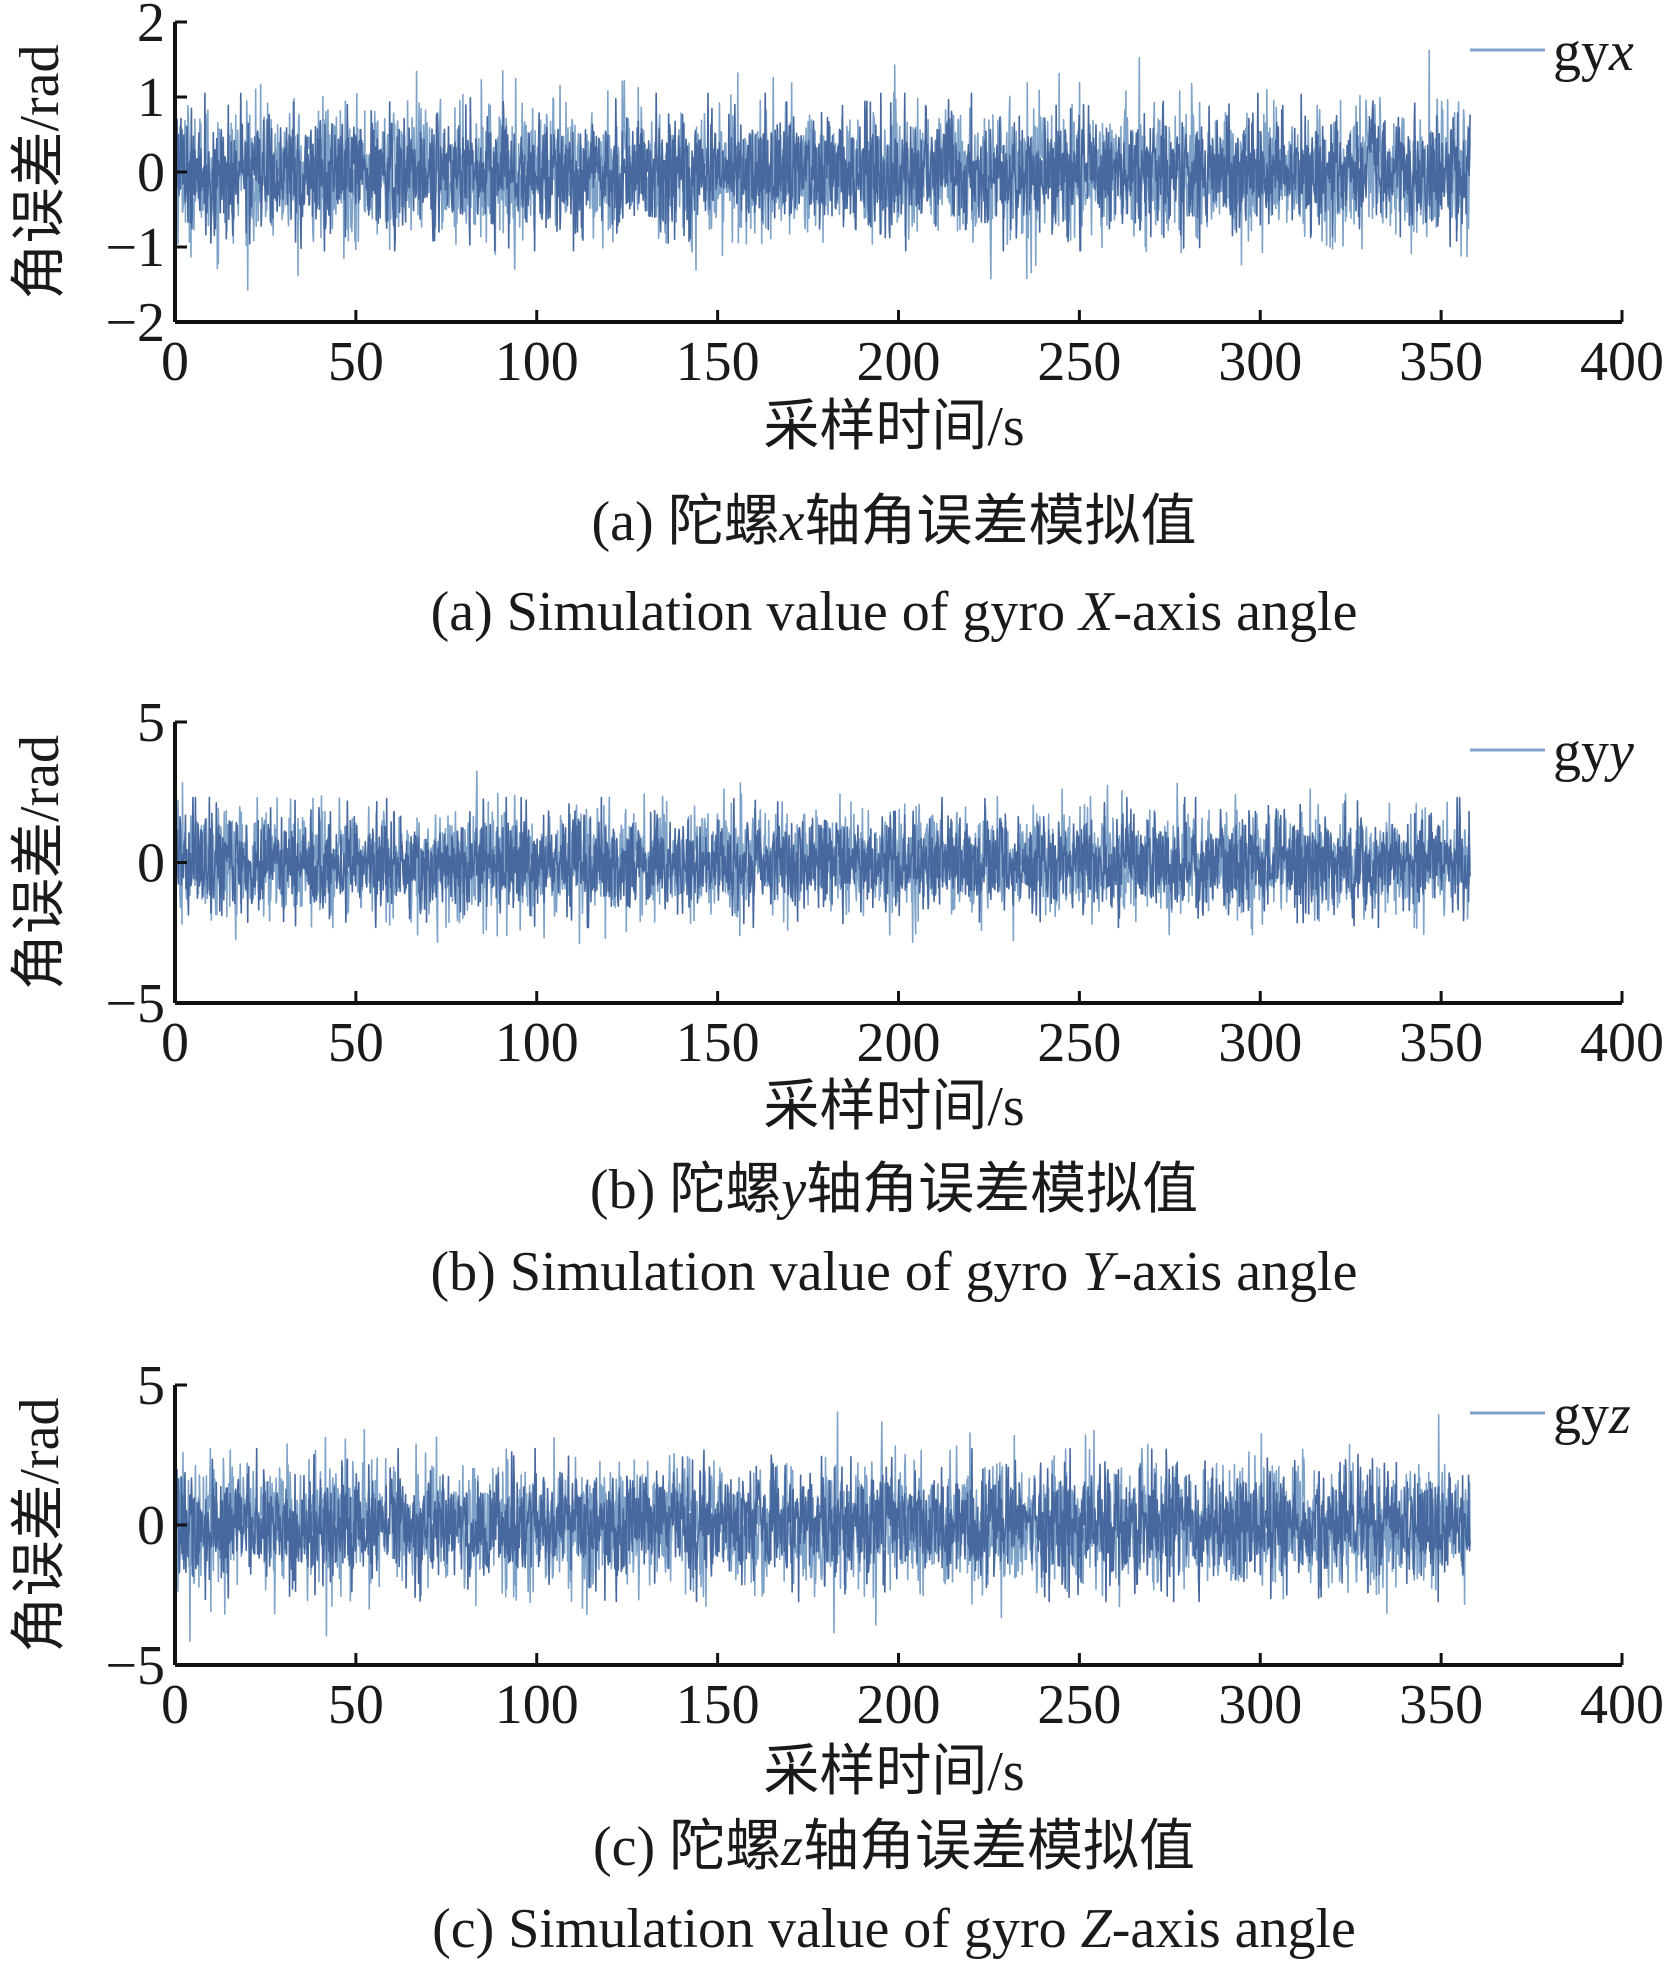 The width and height of the screenshot is (1678, 1982). What do you see at coordinates (791, 1190) in the screenshot?
I see `caption-cn-var: y` at bounding box center [791, 1190].